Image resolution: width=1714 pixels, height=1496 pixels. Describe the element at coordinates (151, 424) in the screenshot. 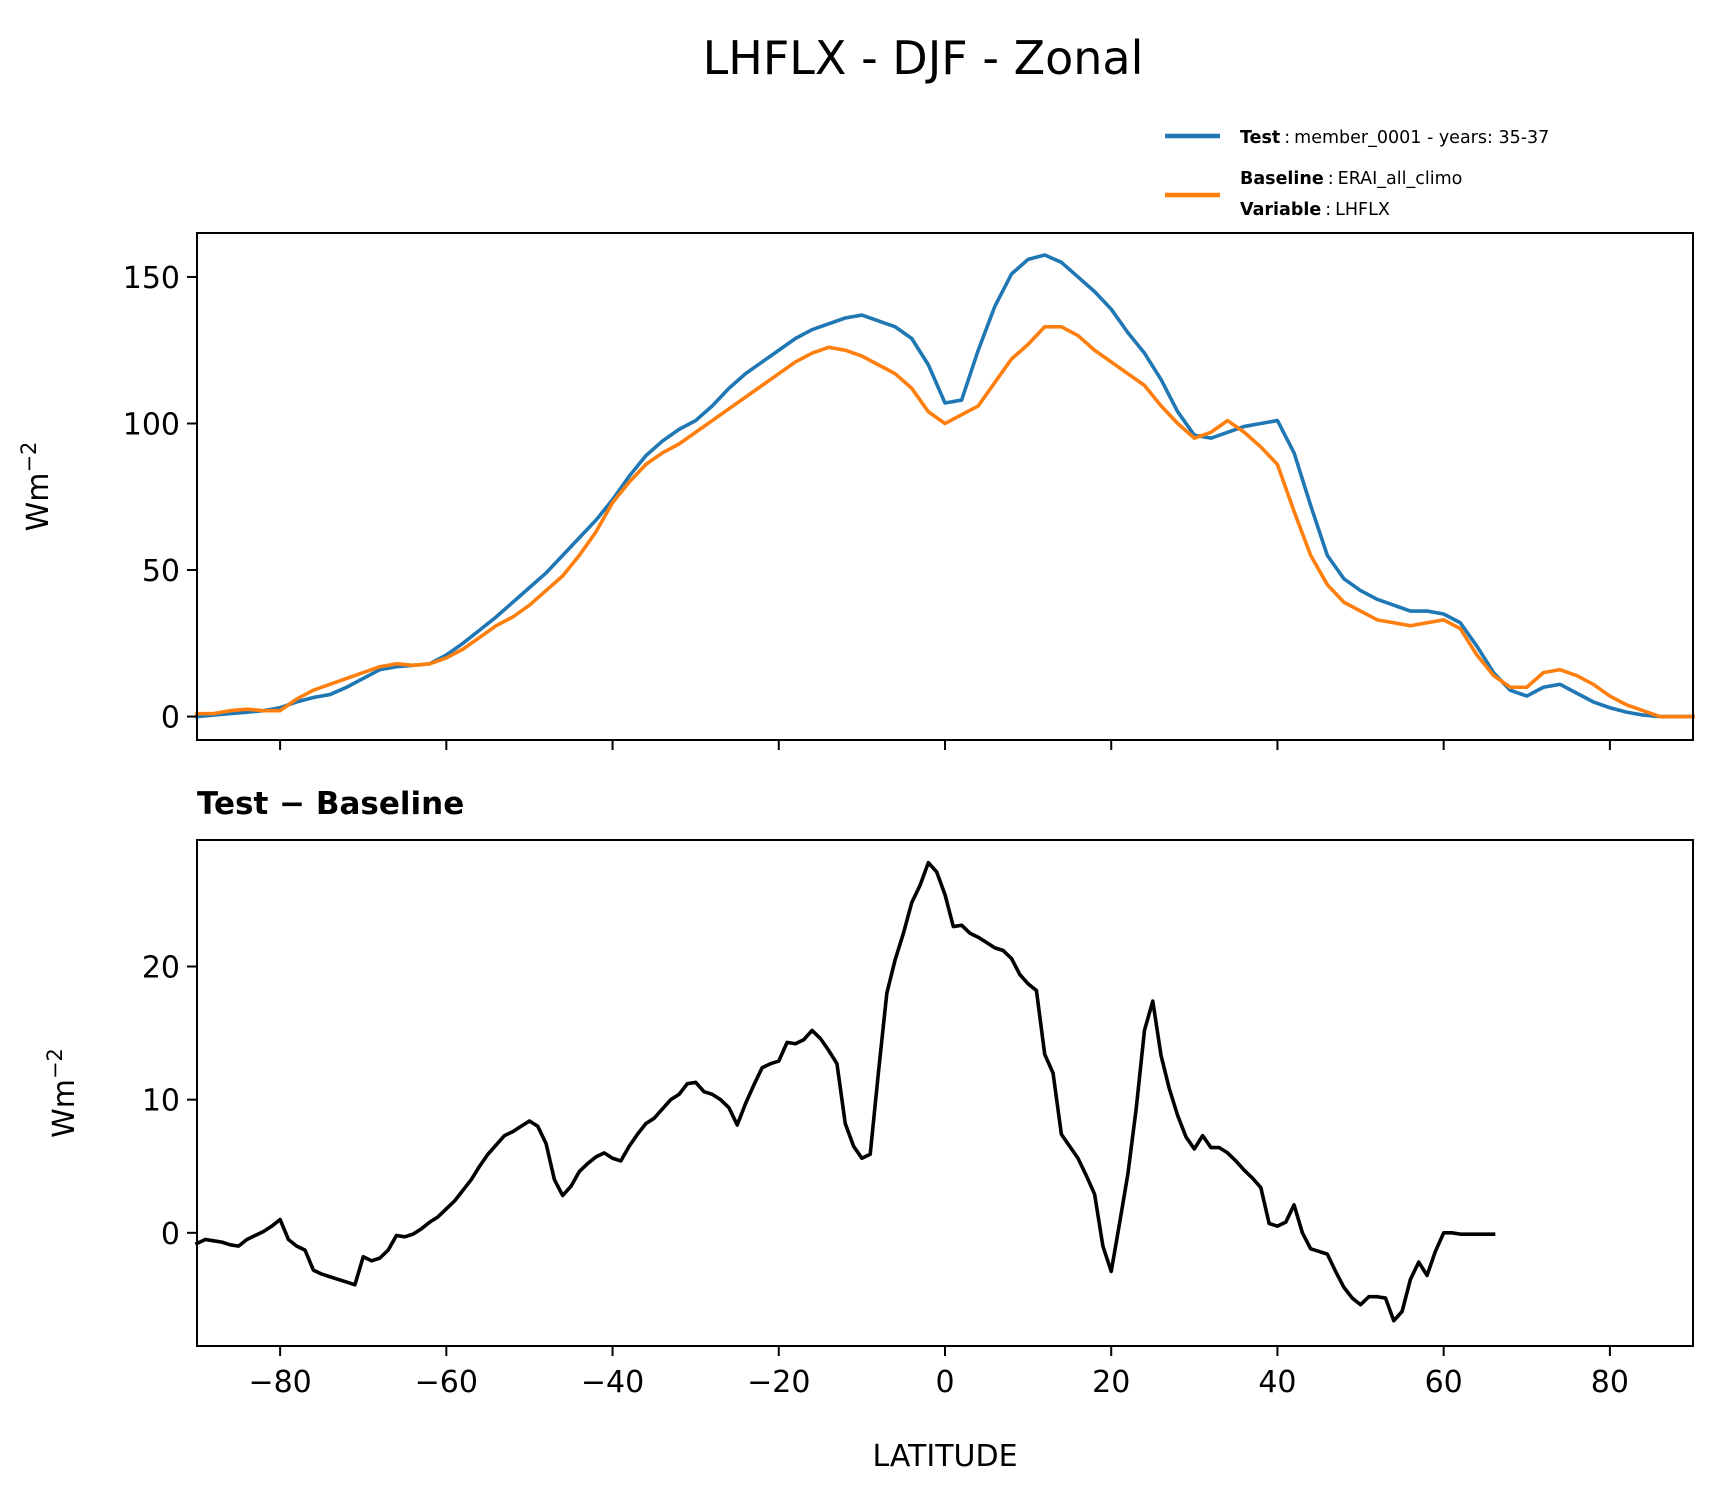

I see `main-ytick-label: 100` at that location.